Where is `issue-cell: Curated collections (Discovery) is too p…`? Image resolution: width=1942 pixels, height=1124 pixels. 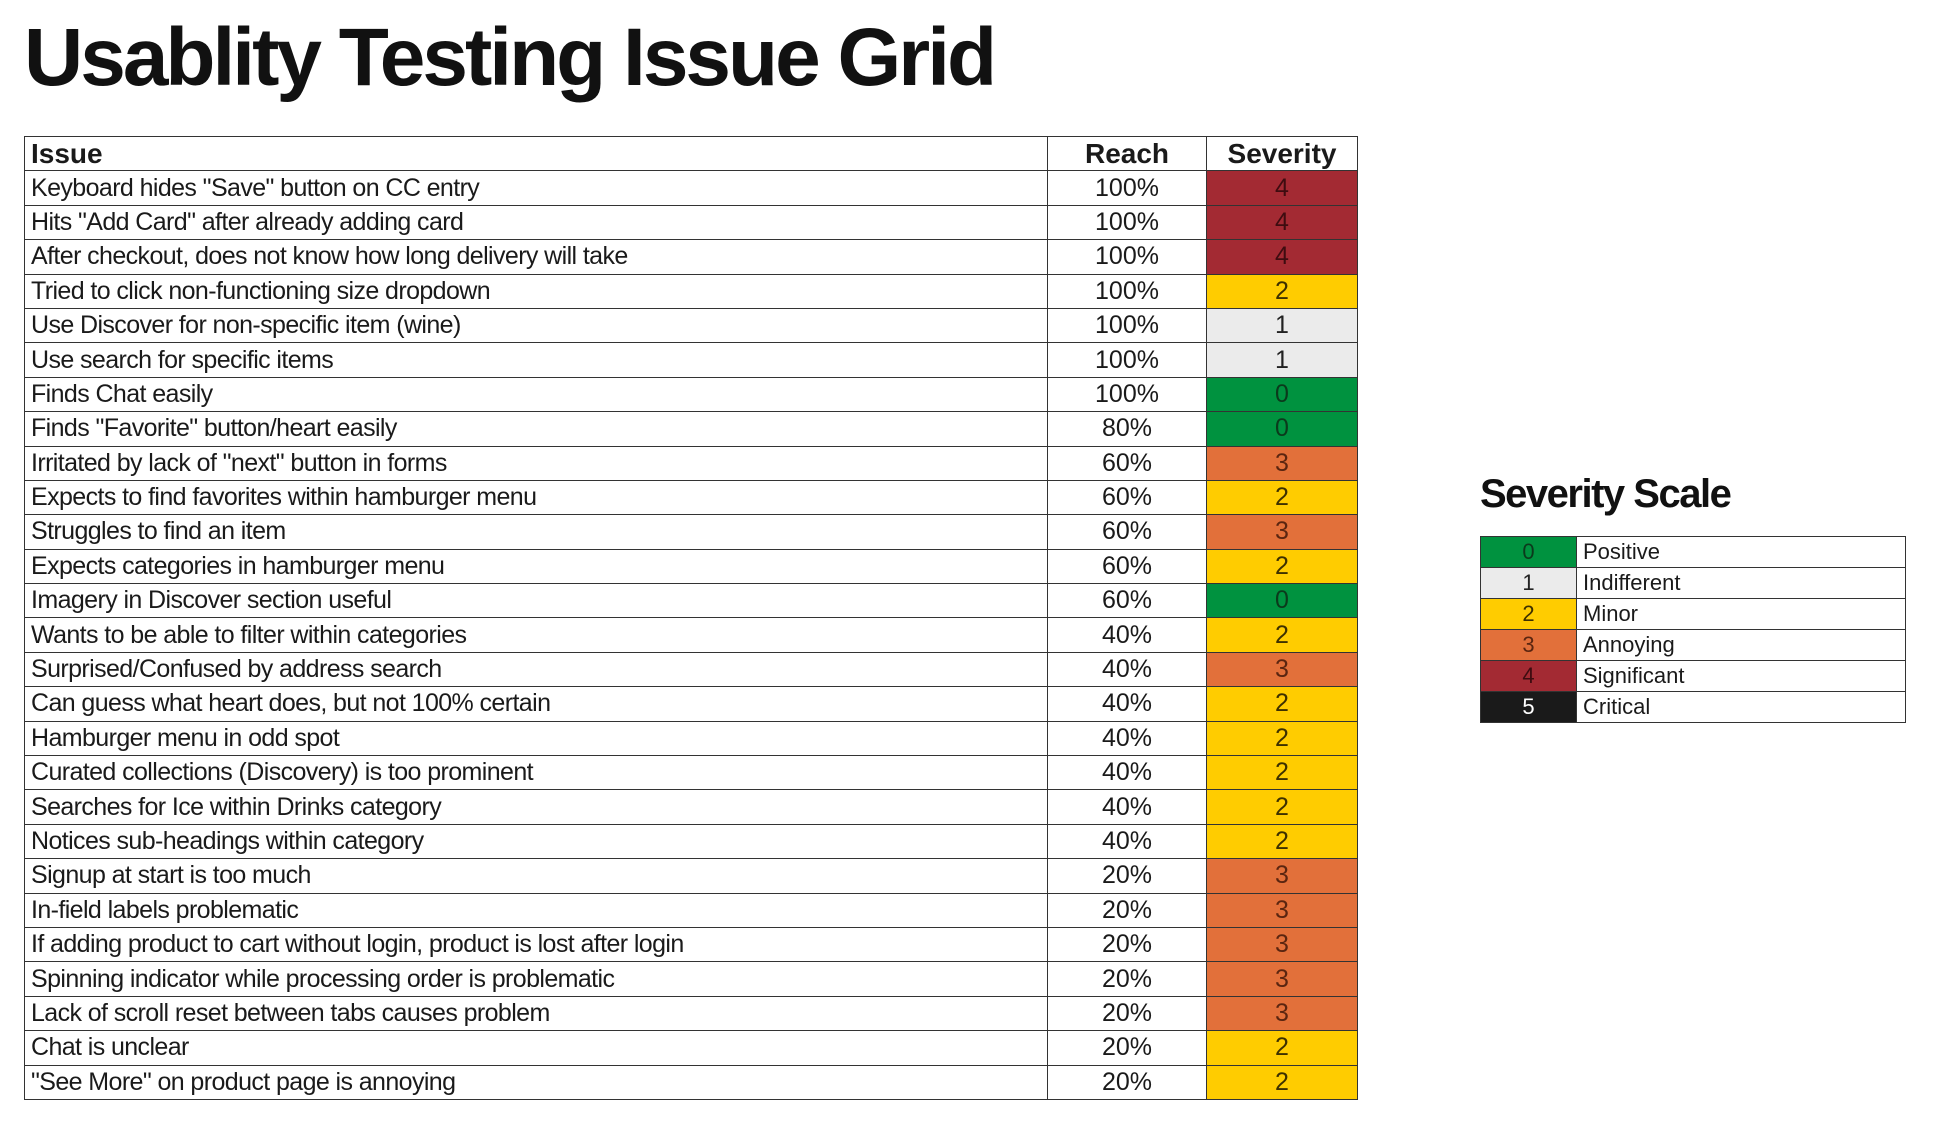
issue-cell: Curated collections (Discovery) is too p… is located at coordinates (536, 773).